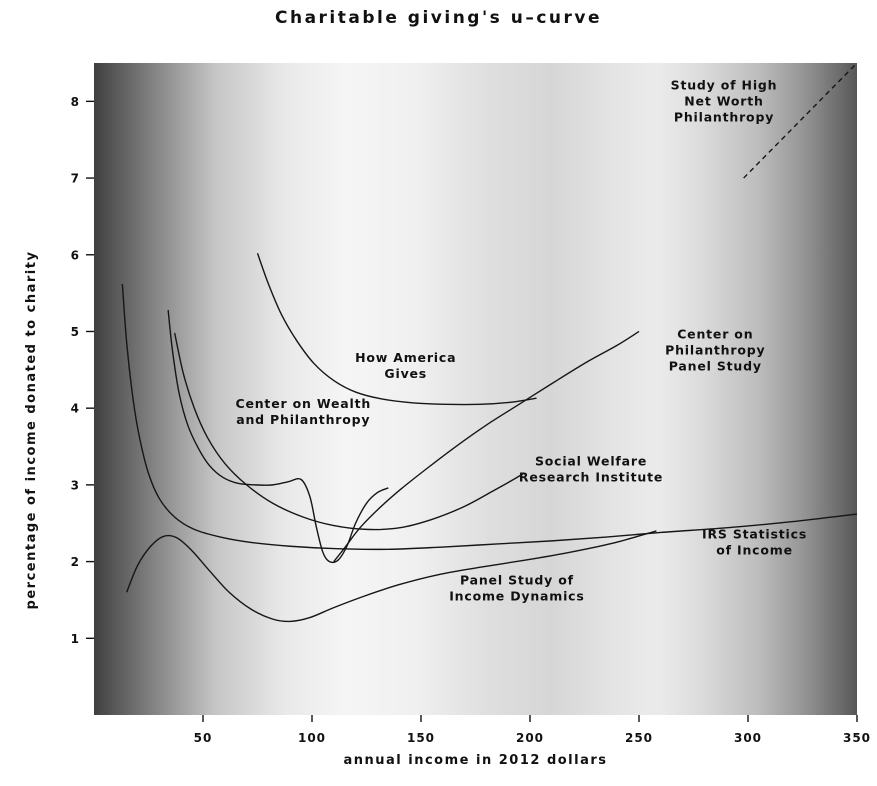  What do you see at coordinates (591, 469) in the screenshot?
I see `annotation-social-welfare-research-institute: Social Welfare Research Institute` at bounding box center [591, 469].